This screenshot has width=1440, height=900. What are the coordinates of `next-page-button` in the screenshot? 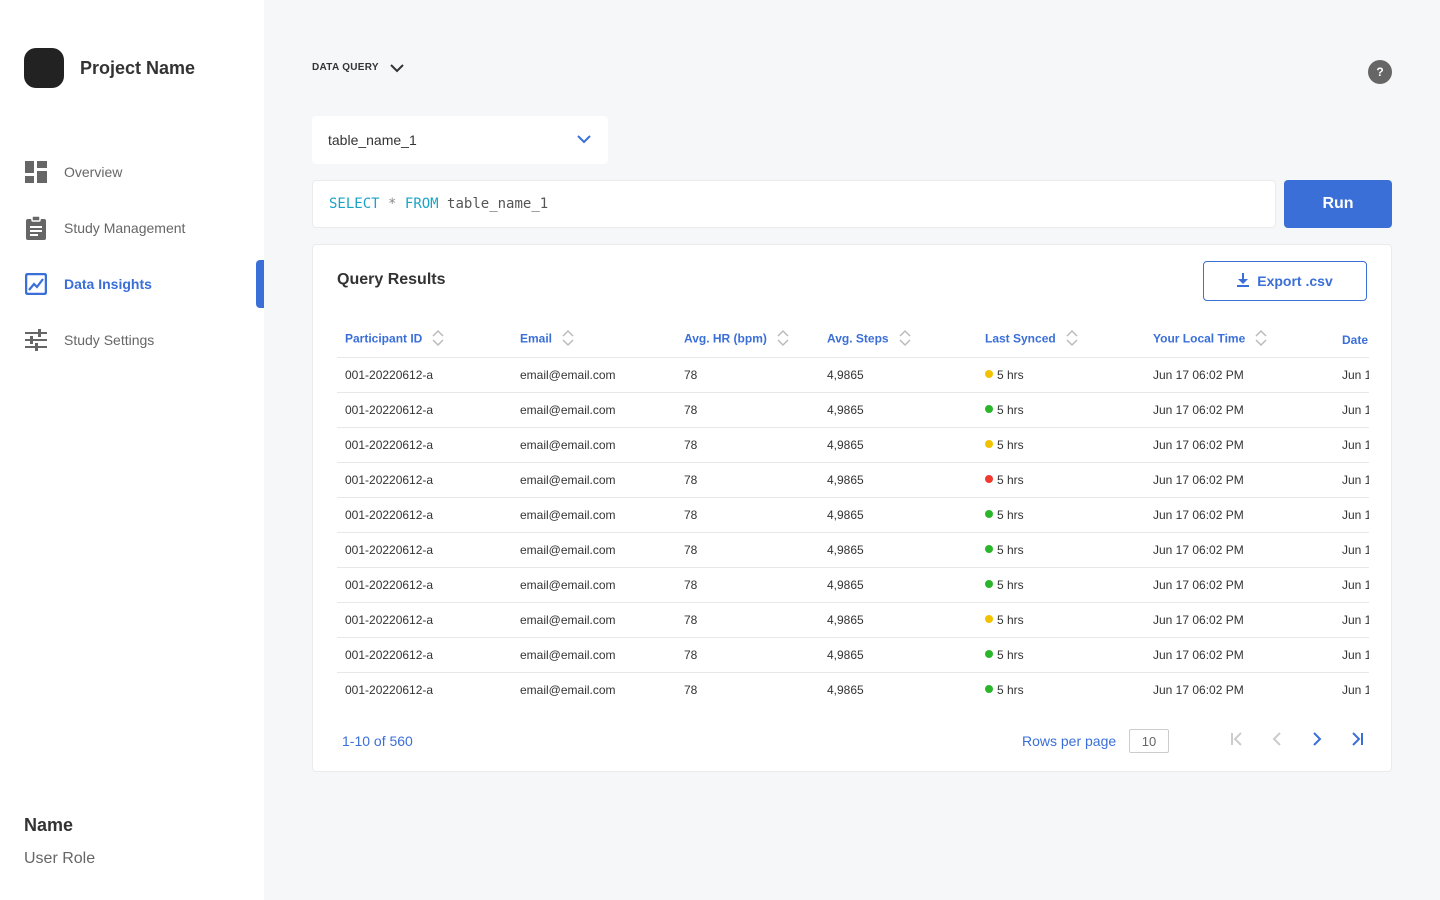 It's located at (1317, 741).